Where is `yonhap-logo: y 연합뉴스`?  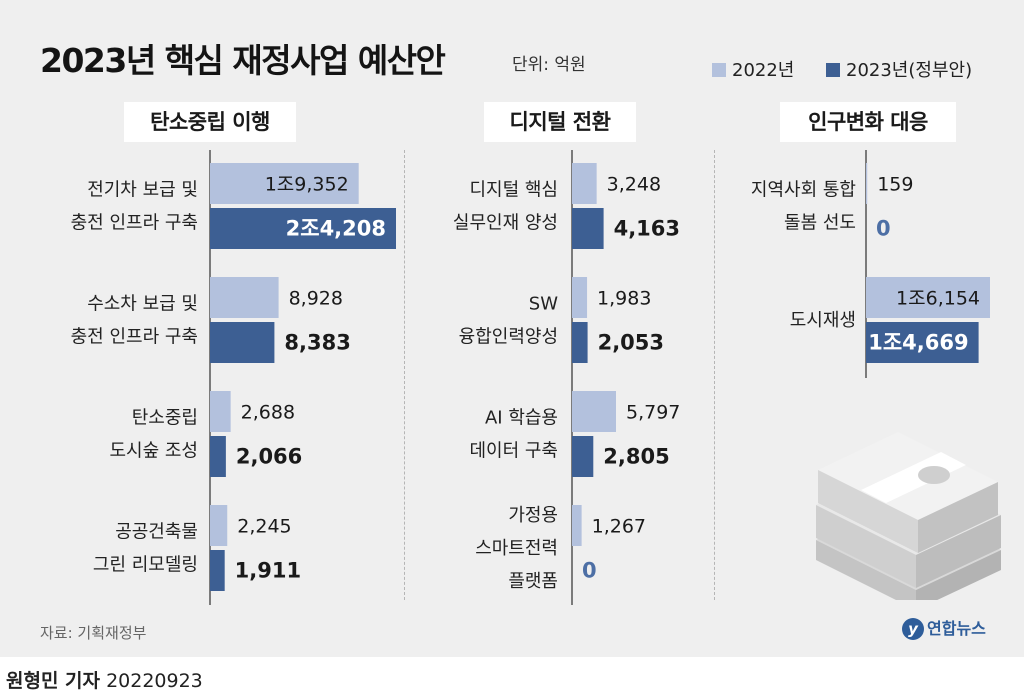 yonhap-logo: y 연합뉴스 is located at coordinates (944, 627).